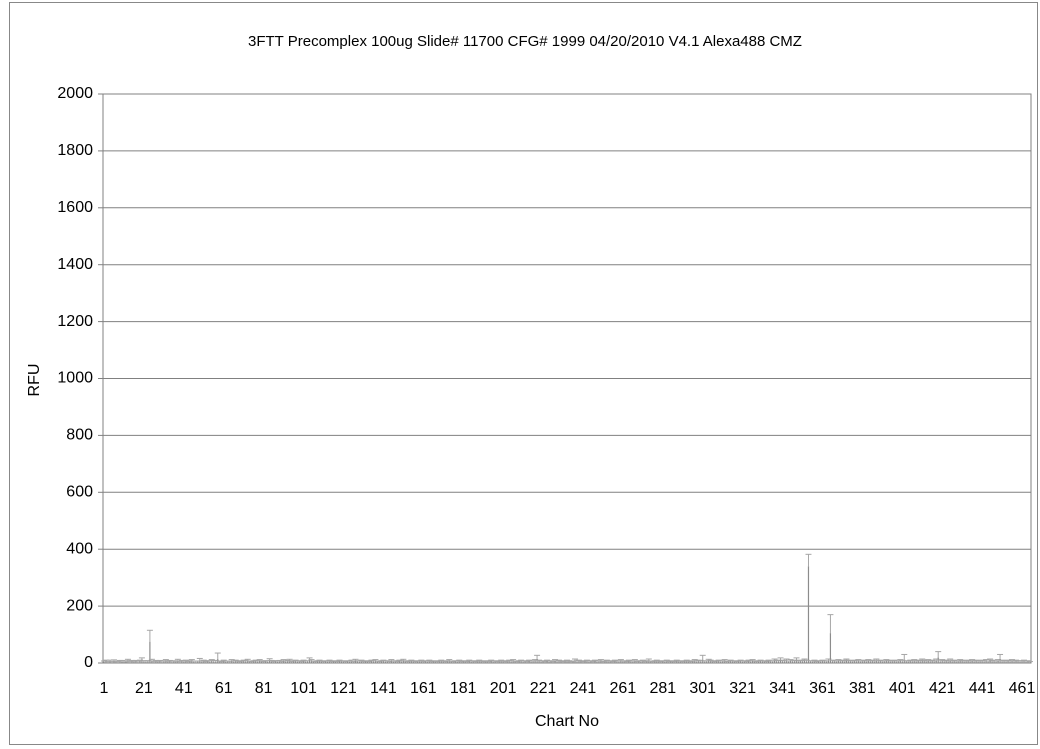 This screenshot has height=749, width=1040. What do you see at coordinates (1022, 688) in the screenshot?
I see `x-tick-label: 461` at bounding box center [1022, 688].